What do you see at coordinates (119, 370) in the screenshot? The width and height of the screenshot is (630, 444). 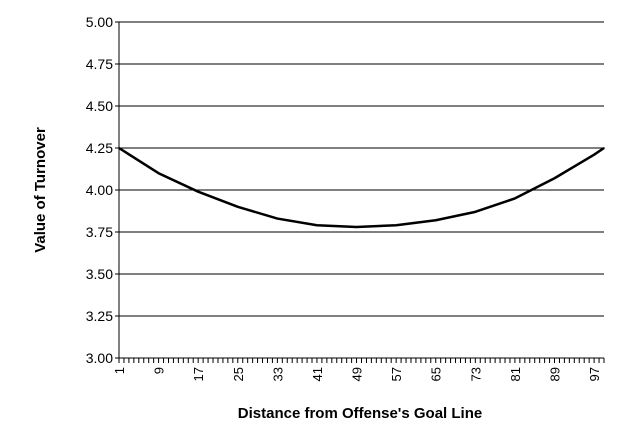 I see `x-tick-label: 1` at bounding box center [119, 370].